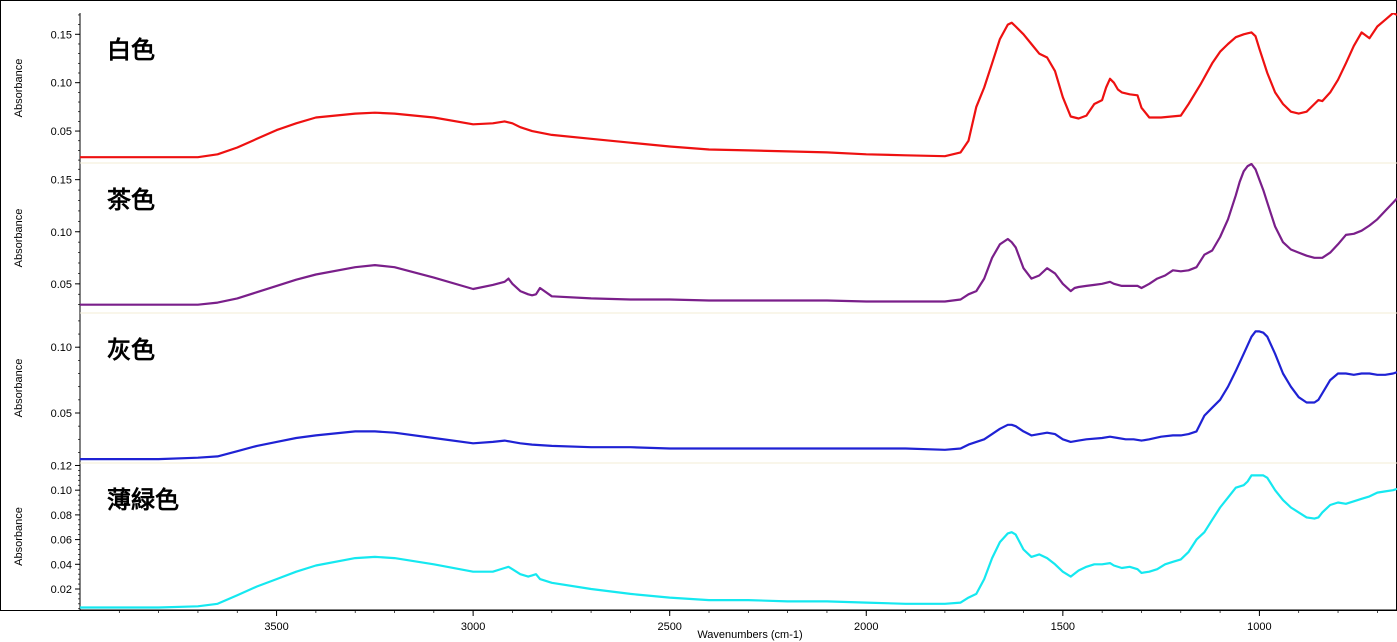 The height and width of the screenshot is (642, 1397). Describe the element at coordinates (61, 516) in the screenshot. I see `y-tick-label: 0.08` at that location.